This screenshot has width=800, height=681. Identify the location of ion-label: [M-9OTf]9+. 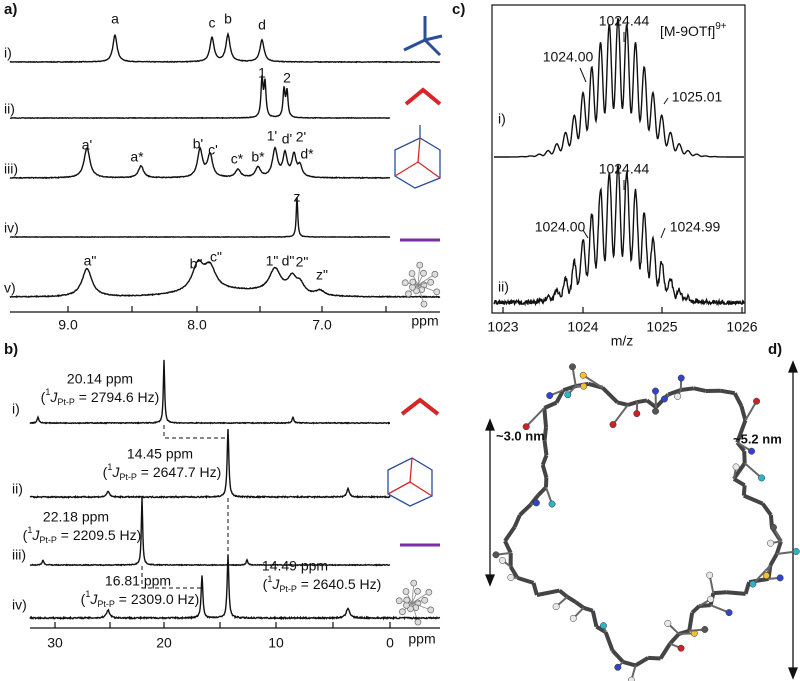
(693, 30).